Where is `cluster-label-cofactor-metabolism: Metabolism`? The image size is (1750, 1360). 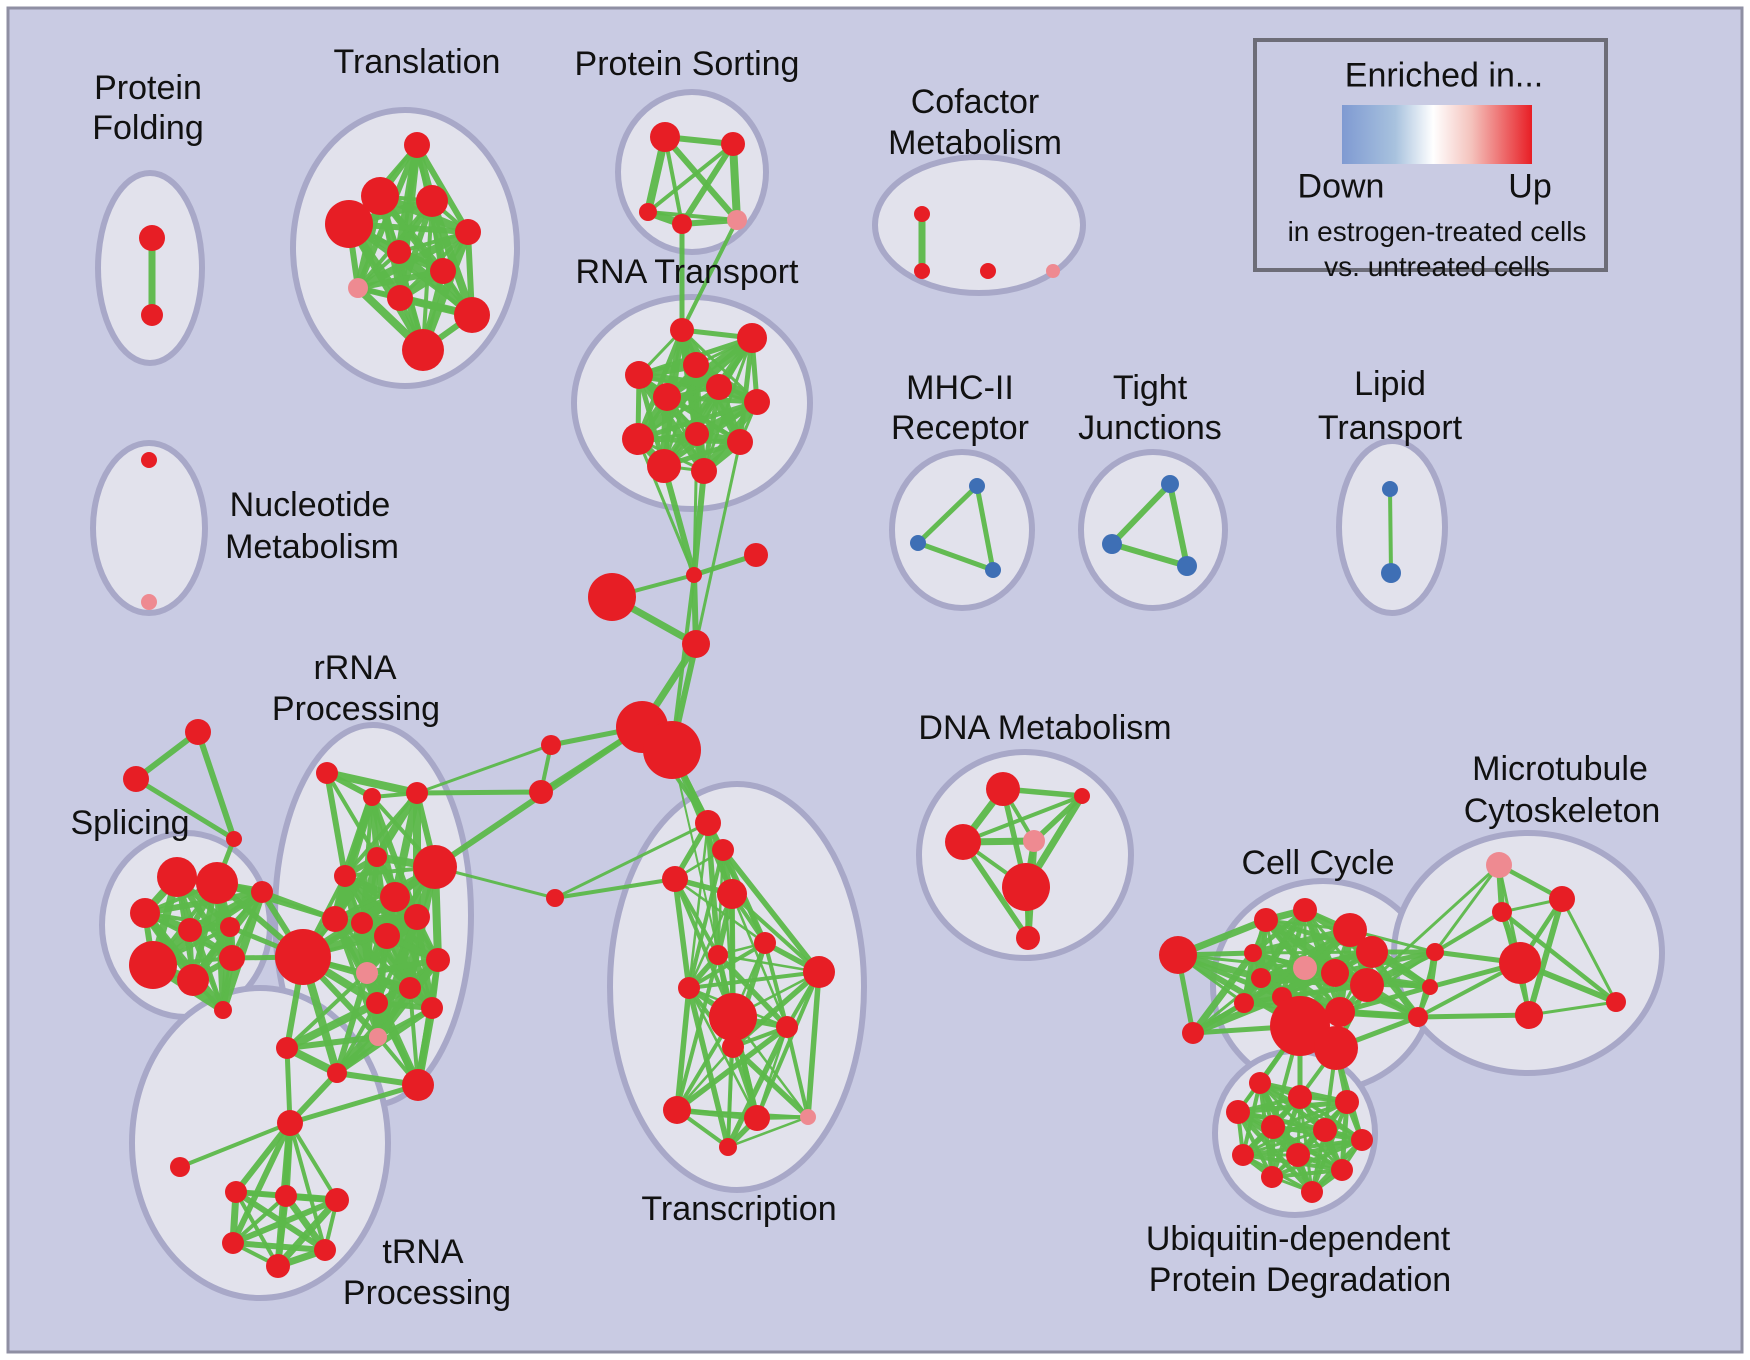
cluster-label-cofactor-metabolism: Metabolism is located at coordinates (975, 143).